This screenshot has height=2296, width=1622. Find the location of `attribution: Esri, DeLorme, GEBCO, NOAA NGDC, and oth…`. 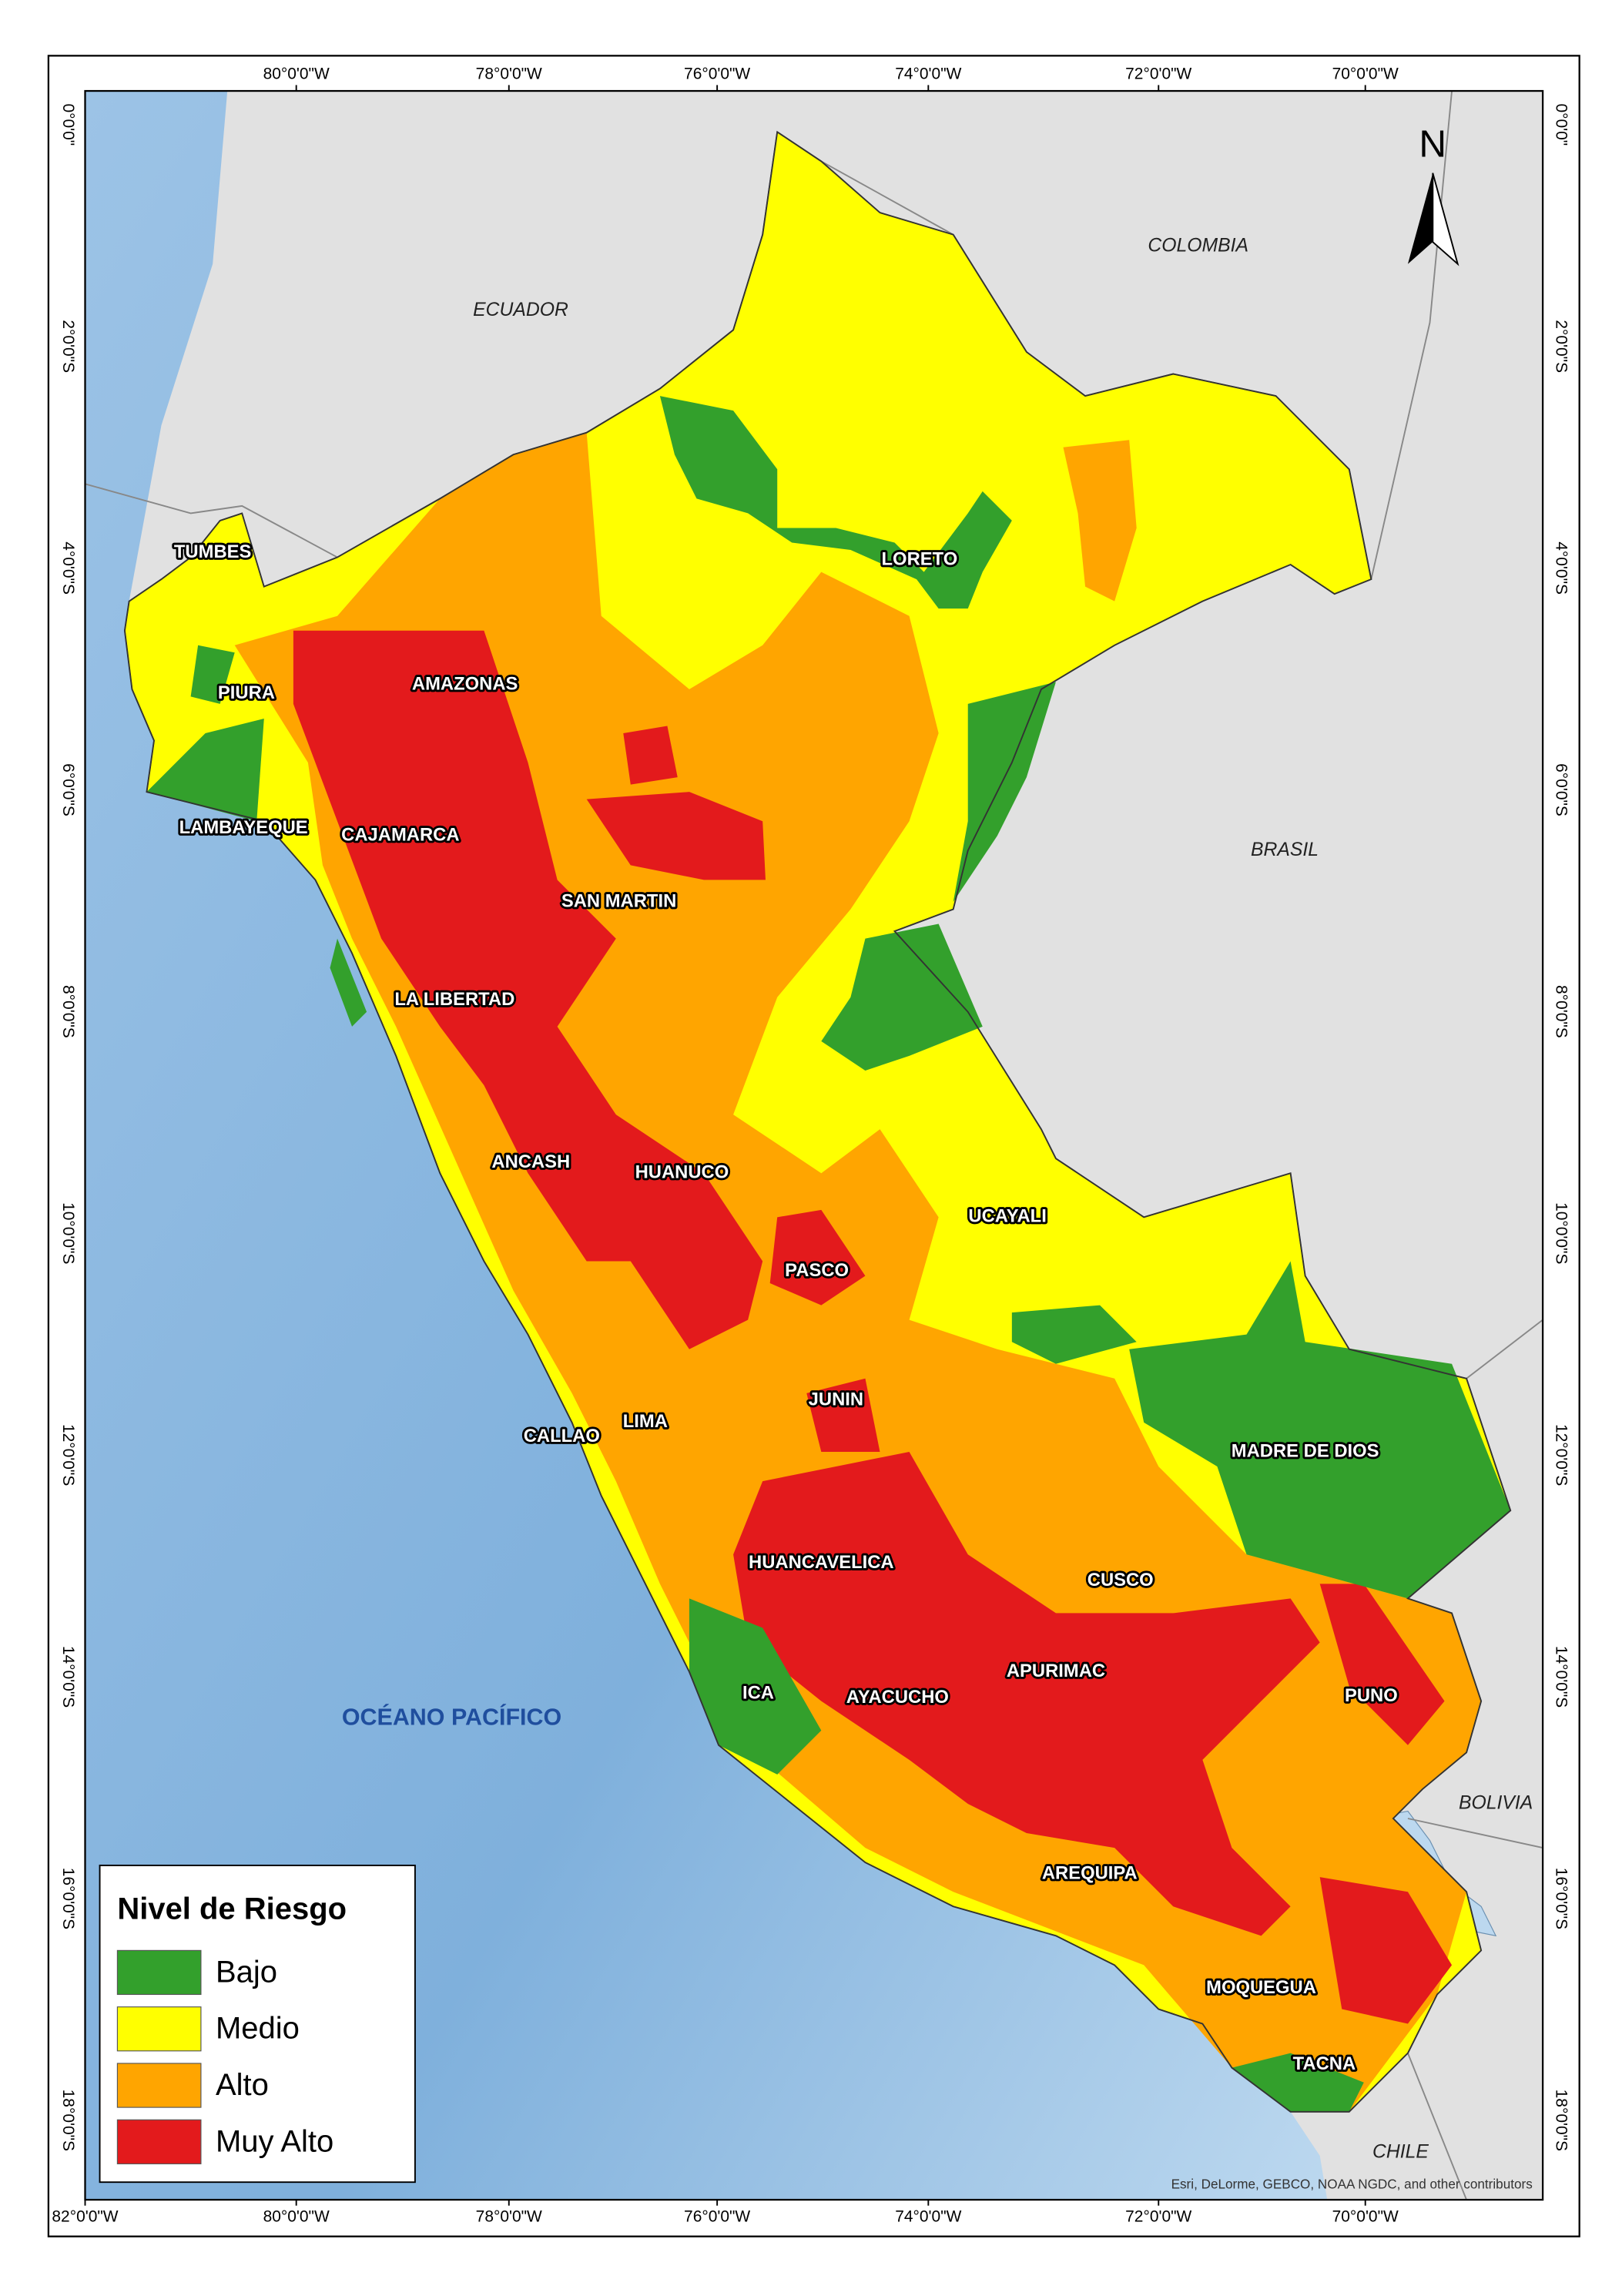

attribution: Esri, DeLorme, GEBCO, NOAA NGDC, and oth… is located at coordinates (1352, 2184).